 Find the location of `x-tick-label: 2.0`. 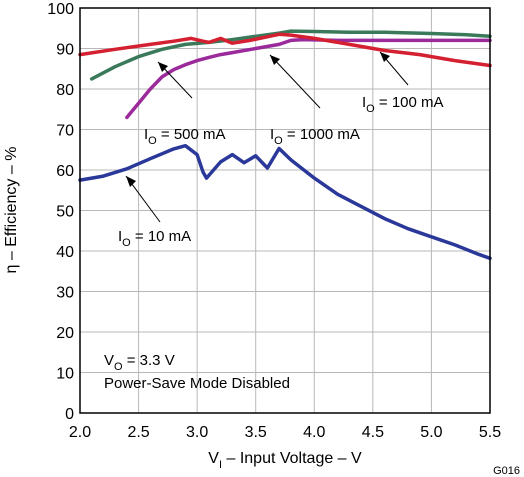

x-tick-label: 2.0 is located at coordinates (80, 432).